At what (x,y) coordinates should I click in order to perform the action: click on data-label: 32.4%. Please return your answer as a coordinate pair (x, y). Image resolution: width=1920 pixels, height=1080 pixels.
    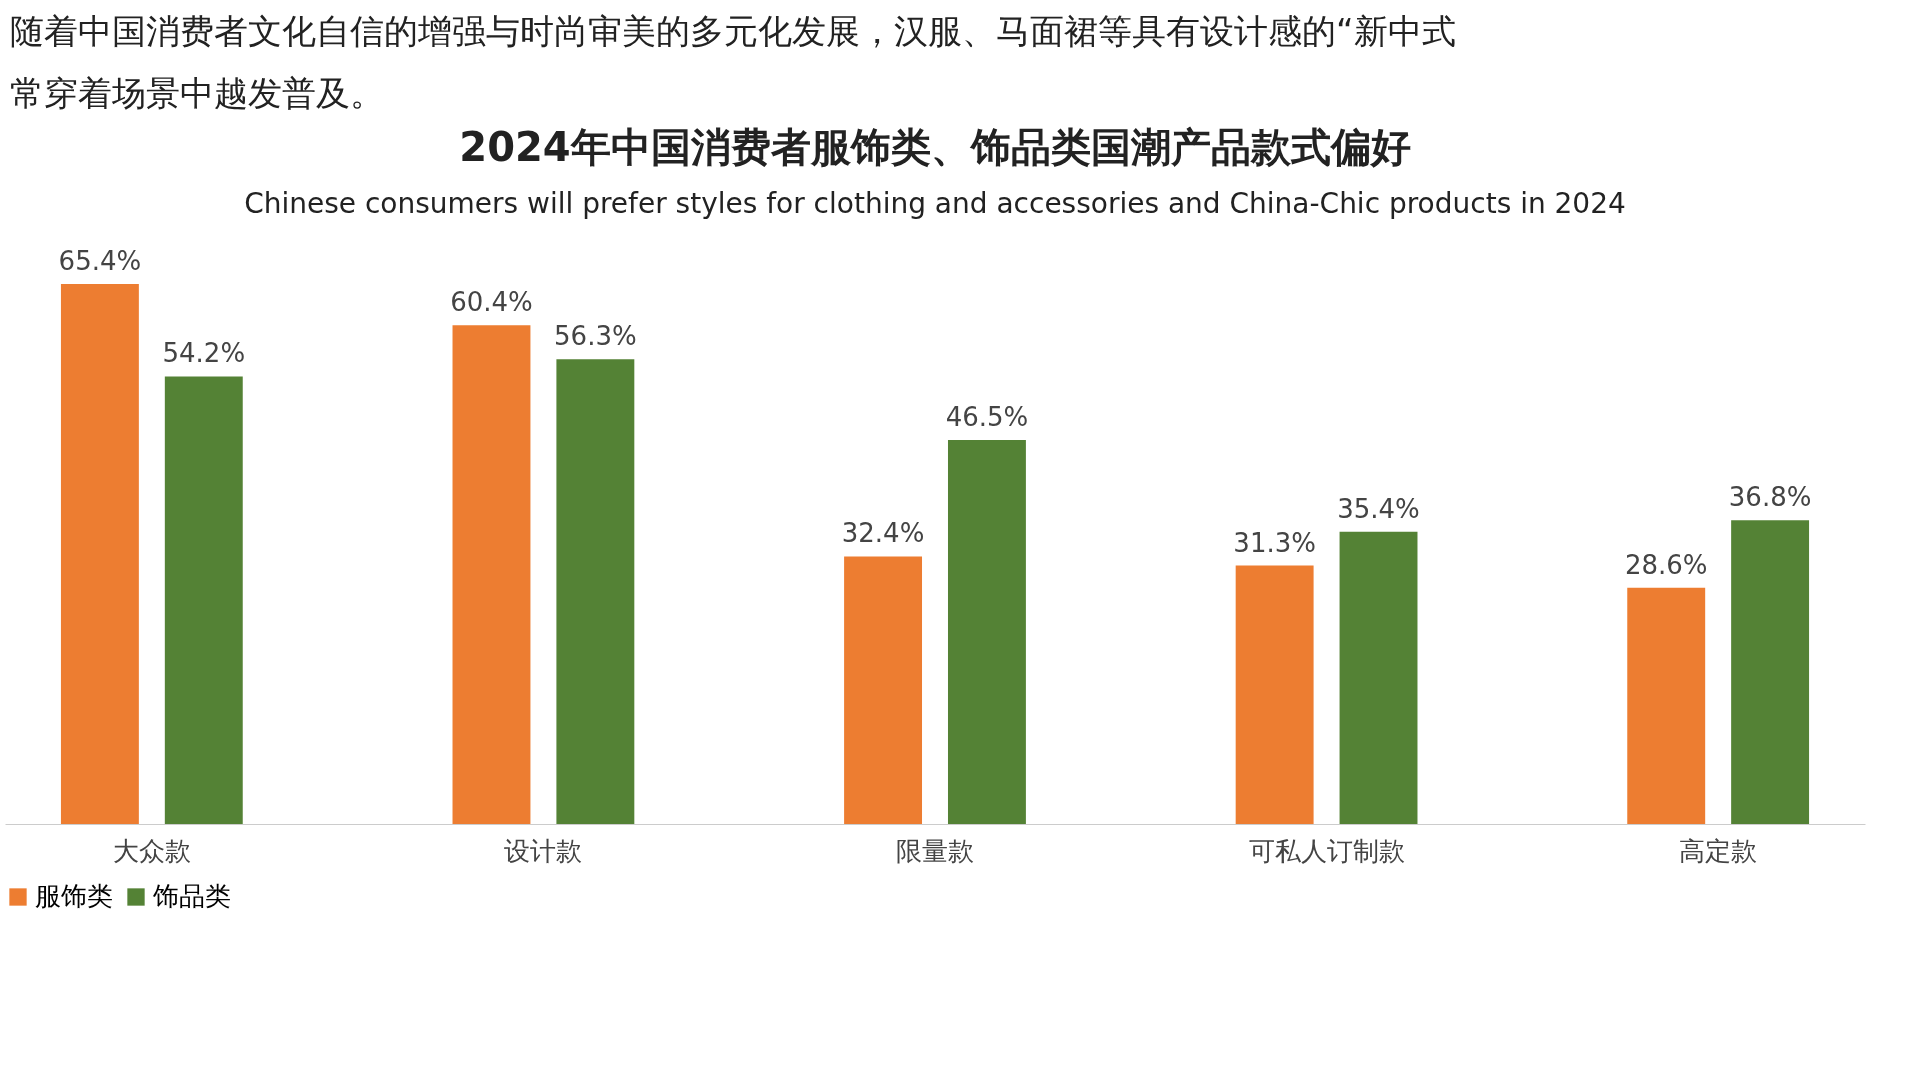
    Looking at the image, I should click on (883, 533).